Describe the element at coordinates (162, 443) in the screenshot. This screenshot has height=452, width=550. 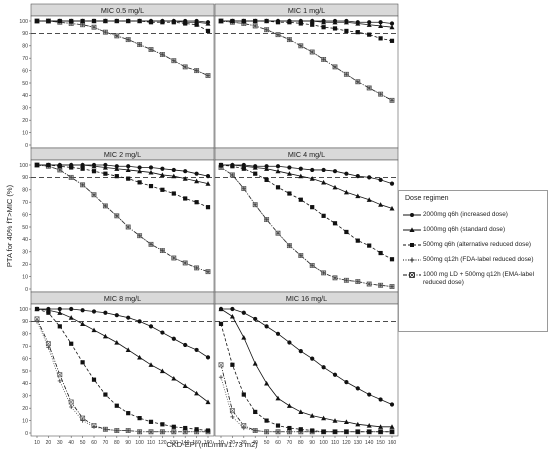
I see `x-tick-label: 120` at that location.